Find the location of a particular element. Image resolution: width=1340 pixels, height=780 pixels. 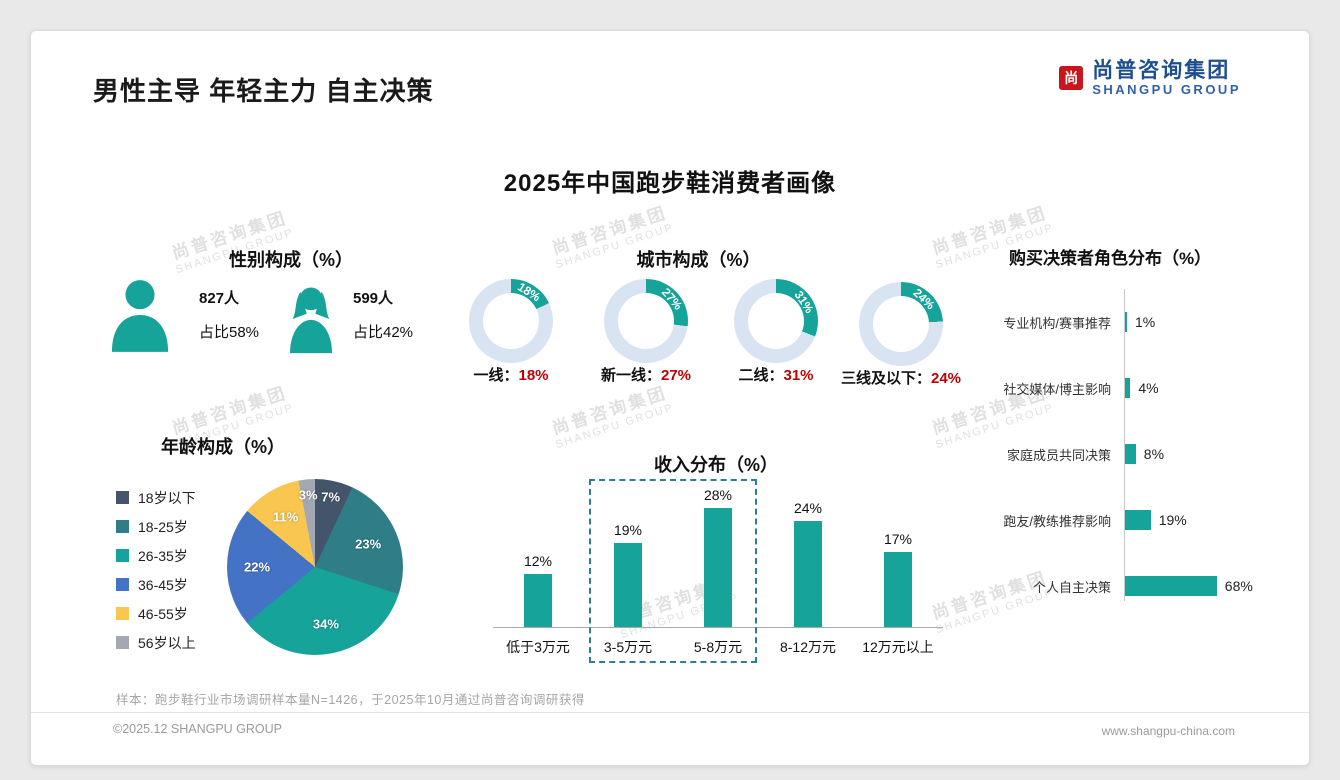

income-category: 低于3万元 is located at coordinates (538, 647).